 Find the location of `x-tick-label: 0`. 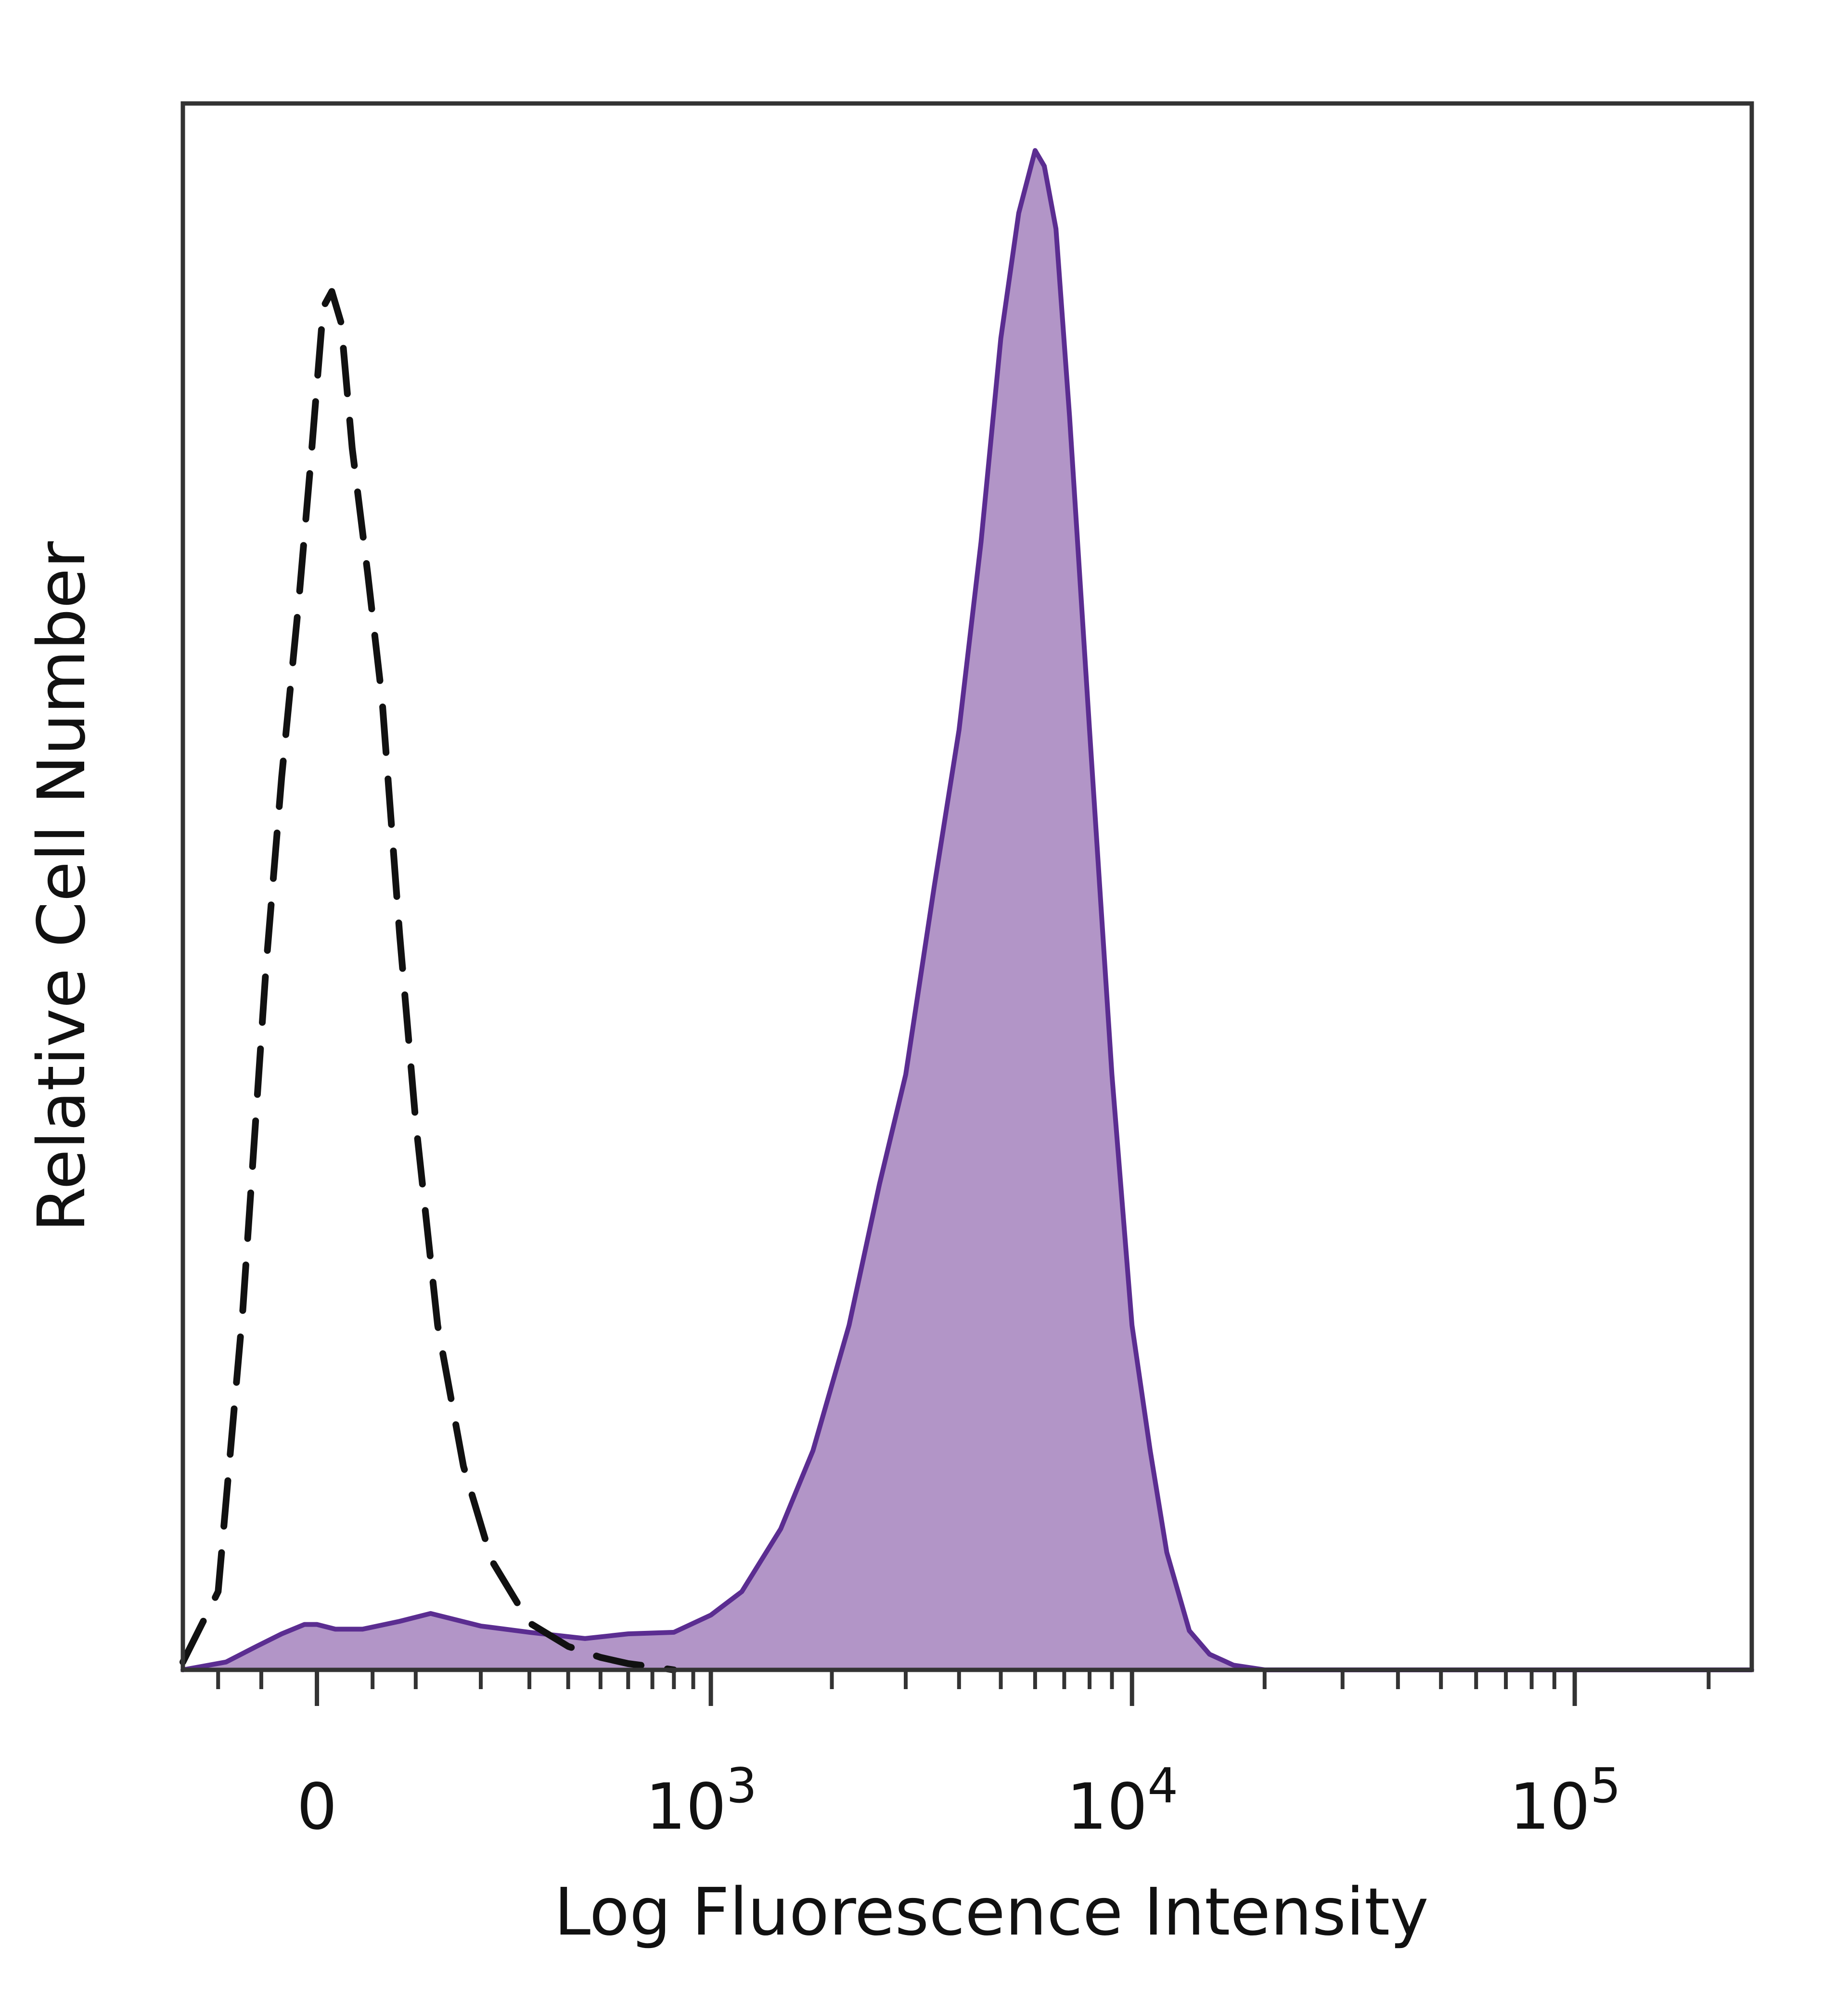

x-tick-label: 0 is located at coordinates (317, 1807).